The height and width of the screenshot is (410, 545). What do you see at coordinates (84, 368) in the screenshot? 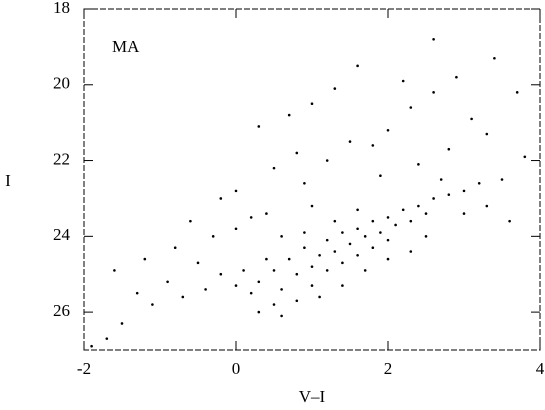
I see `x-tick-label: -2` at bounding box center [84, 368].